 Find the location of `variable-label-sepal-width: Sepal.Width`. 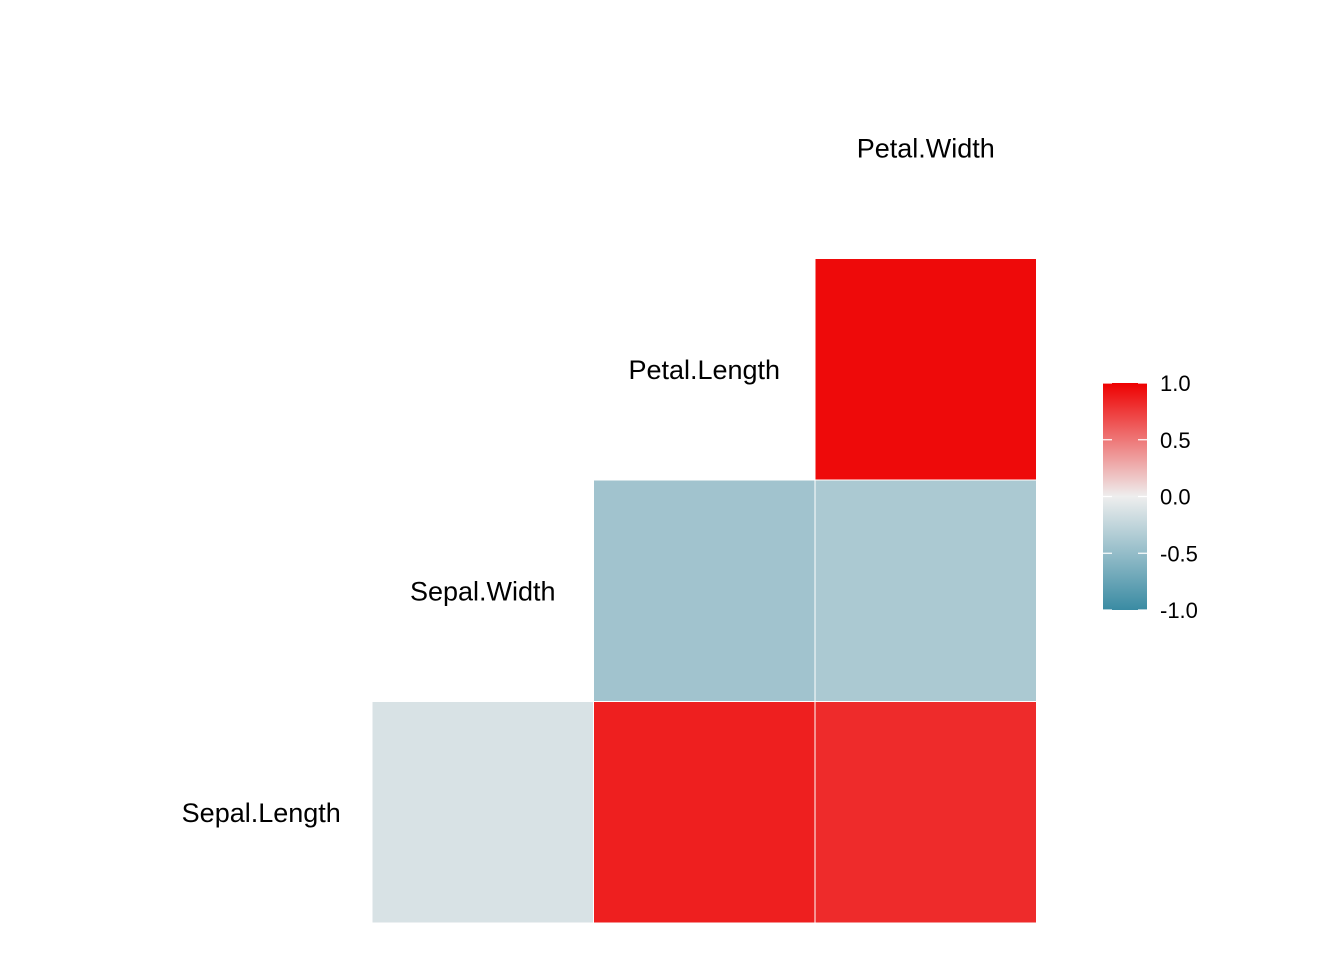

variable-label-sepal-width: Sepal.Width is located at coordinates (483, 591).